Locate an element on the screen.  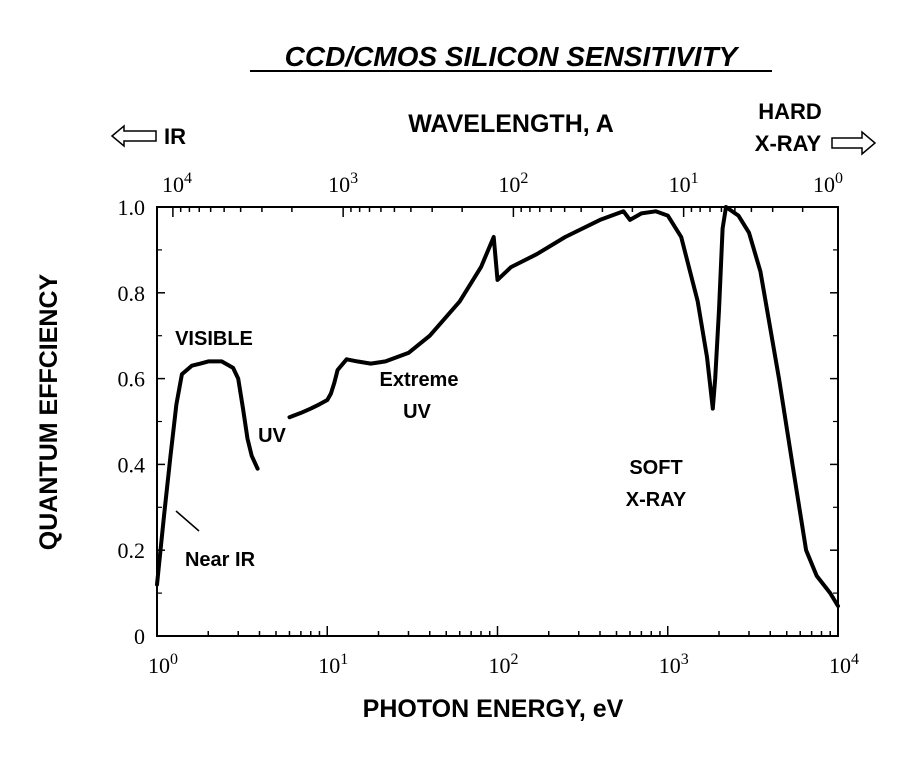
wavelength-axis-label: WAVELENGTH, A is located at coordinates (511, 124).